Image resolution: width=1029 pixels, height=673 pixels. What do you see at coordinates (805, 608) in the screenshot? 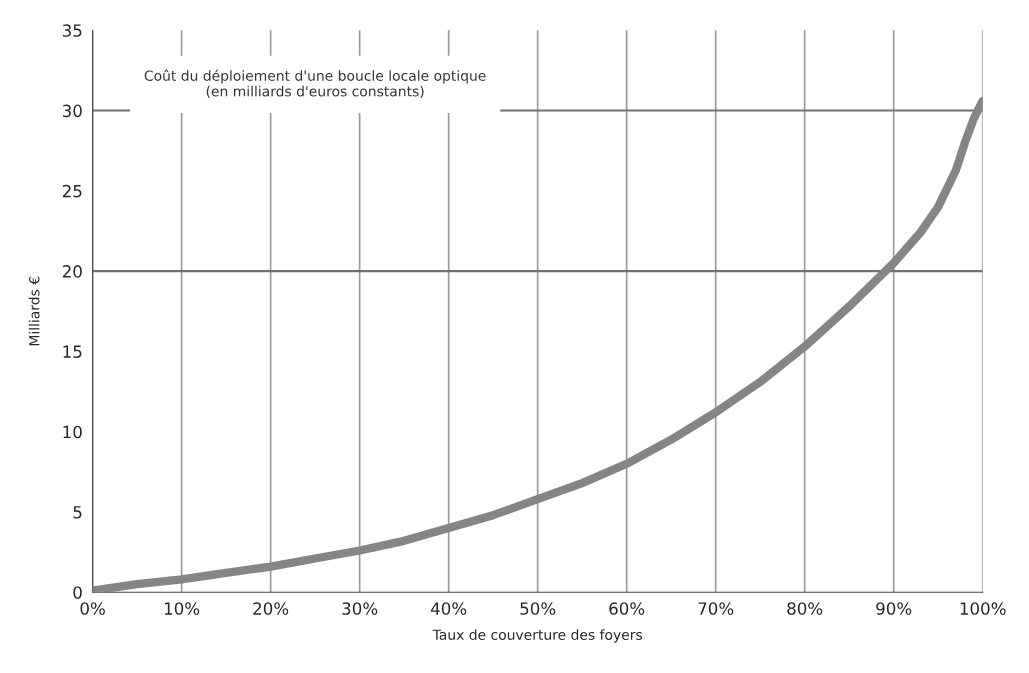
I see `x-tick-label: 80%` at bounding box center [805, 608].